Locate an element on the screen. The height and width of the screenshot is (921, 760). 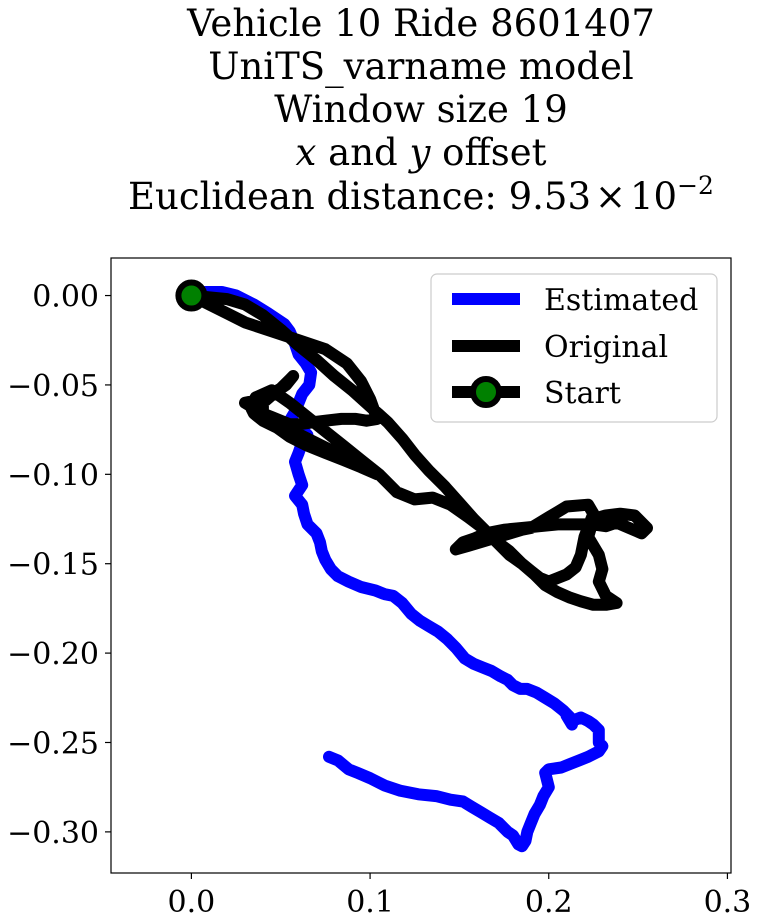
title-distance-exponent: −2 is located at coordinates (695, 185).